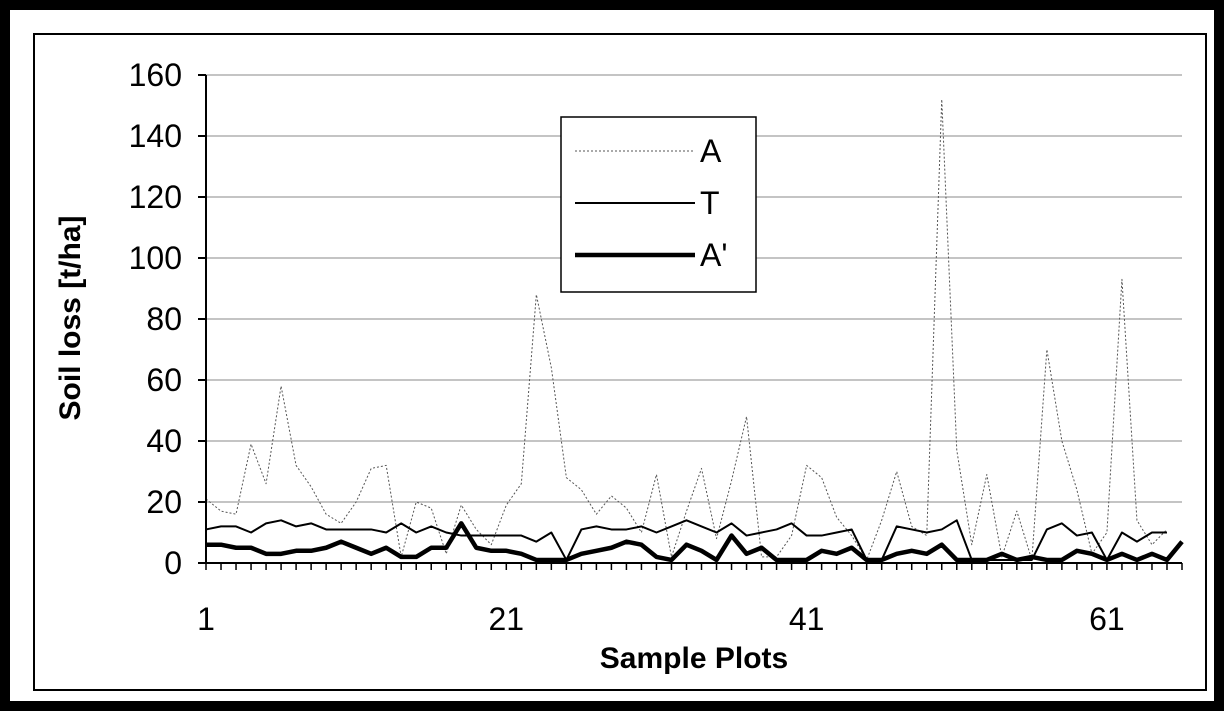 The image size is (1224, 711). Describe the element at coordinates (507, 619) in the screenshot. I see `x-tick-label: 21` at that location.